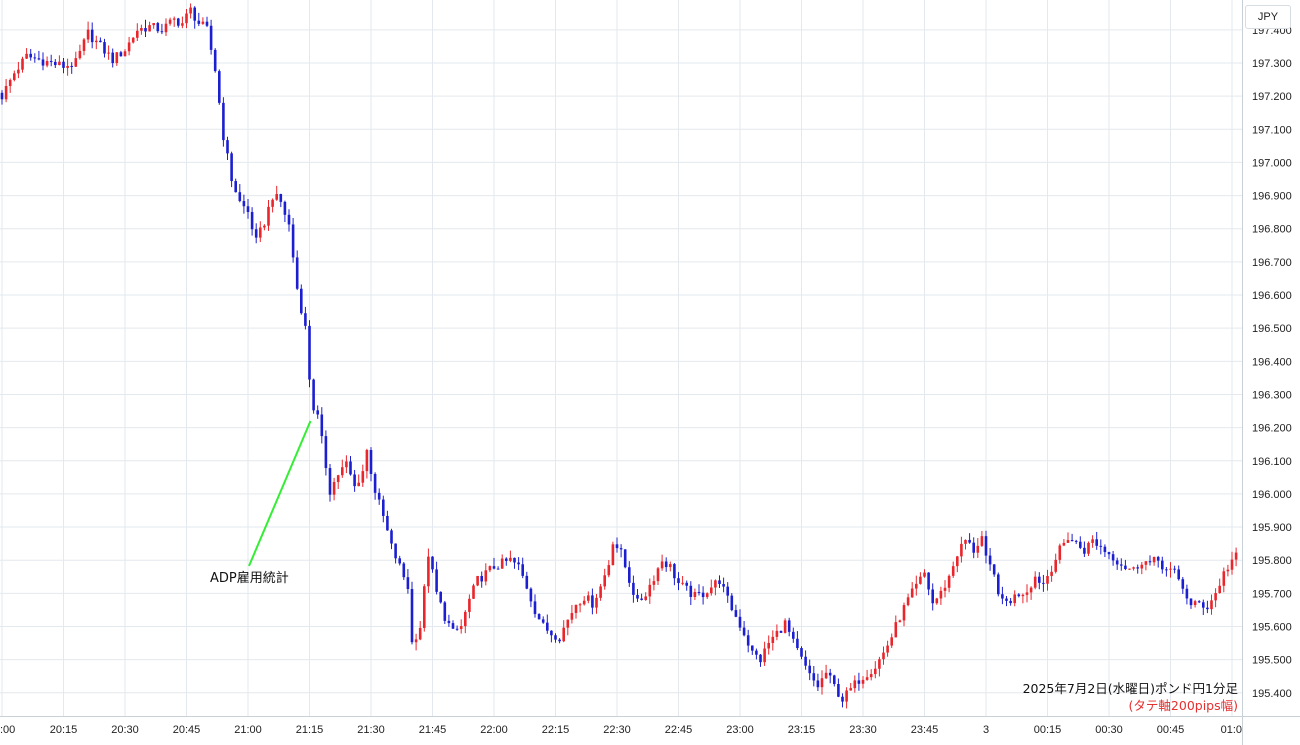 The width and height of the screenshot is (1300, 745). I want to click on x-tick-label: 20:45, so click(187, 730).